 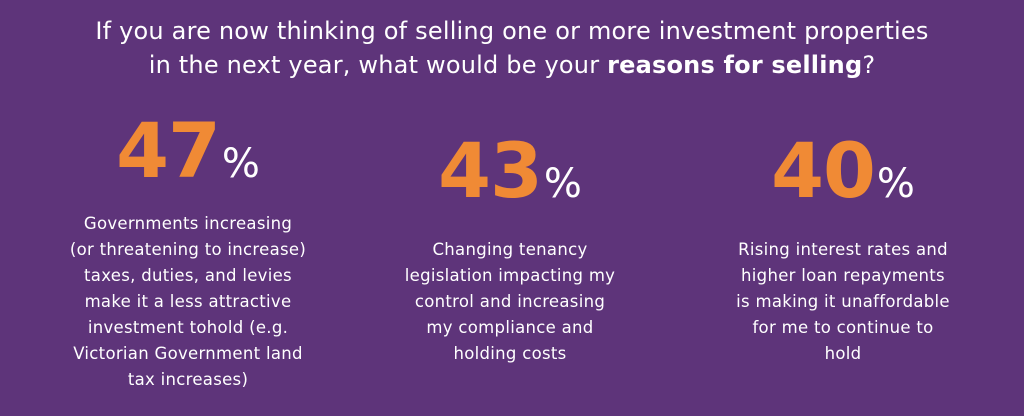 What do you see at coordinates (490, 170) in the screenshot?
I see `stat-value: 43` at bounding box center [490, 170].